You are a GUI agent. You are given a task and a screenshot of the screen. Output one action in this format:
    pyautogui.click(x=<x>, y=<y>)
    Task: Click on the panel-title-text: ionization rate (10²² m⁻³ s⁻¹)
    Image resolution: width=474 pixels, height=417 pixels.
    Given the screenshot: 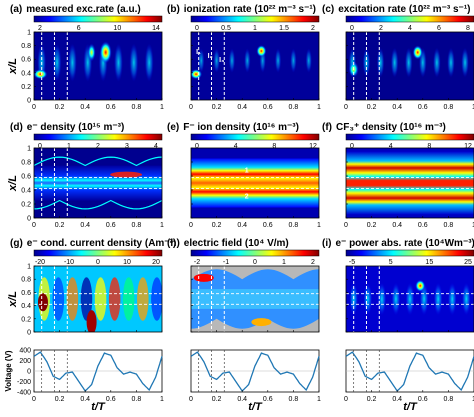 What is the action you would take?
    pyautogui.click(x=250, y=9)
    